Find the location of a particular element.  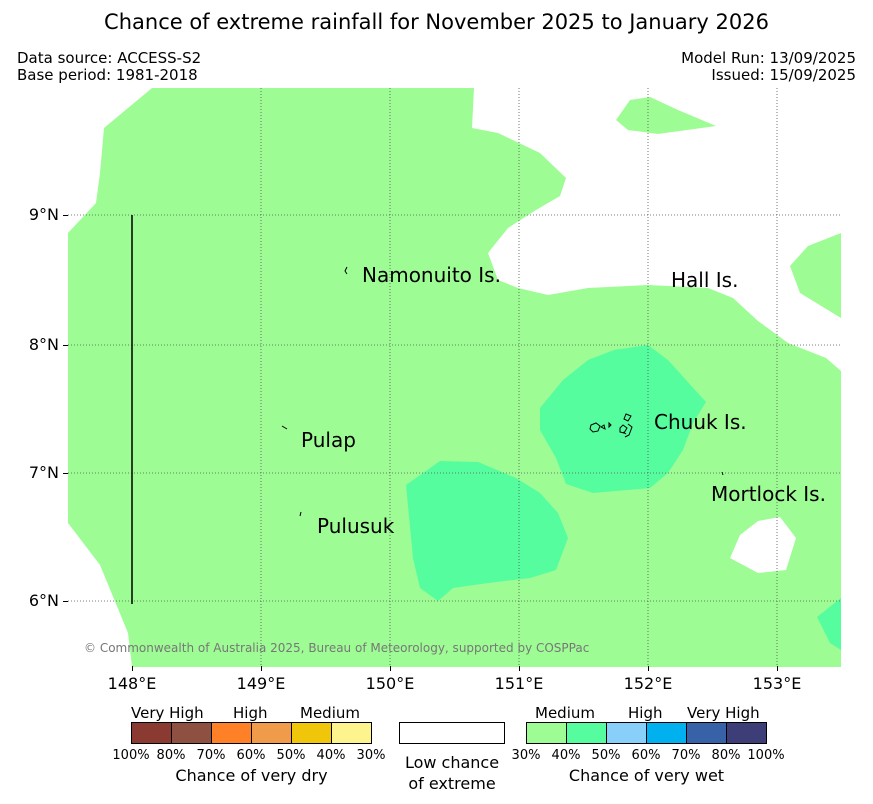

wet-tick: 30% is located at coordinates (526, 755).